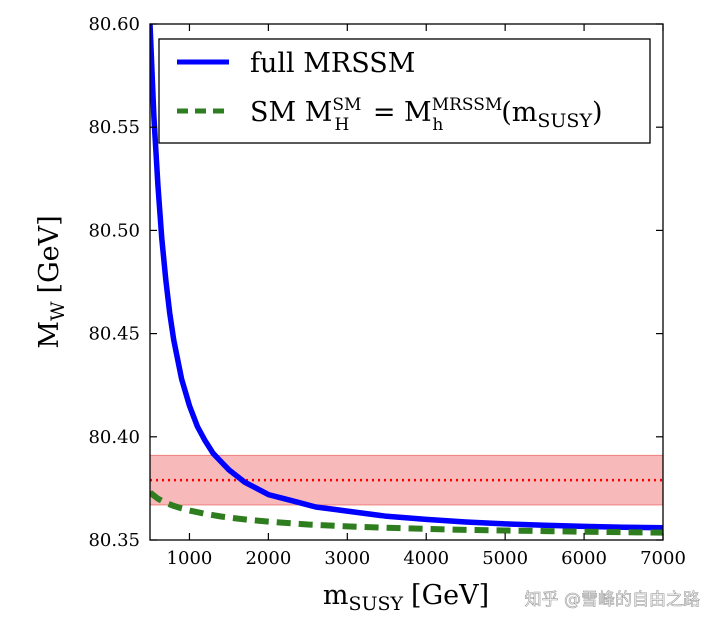  I want to click on x-tick-label: 6000, so click(584, 558).